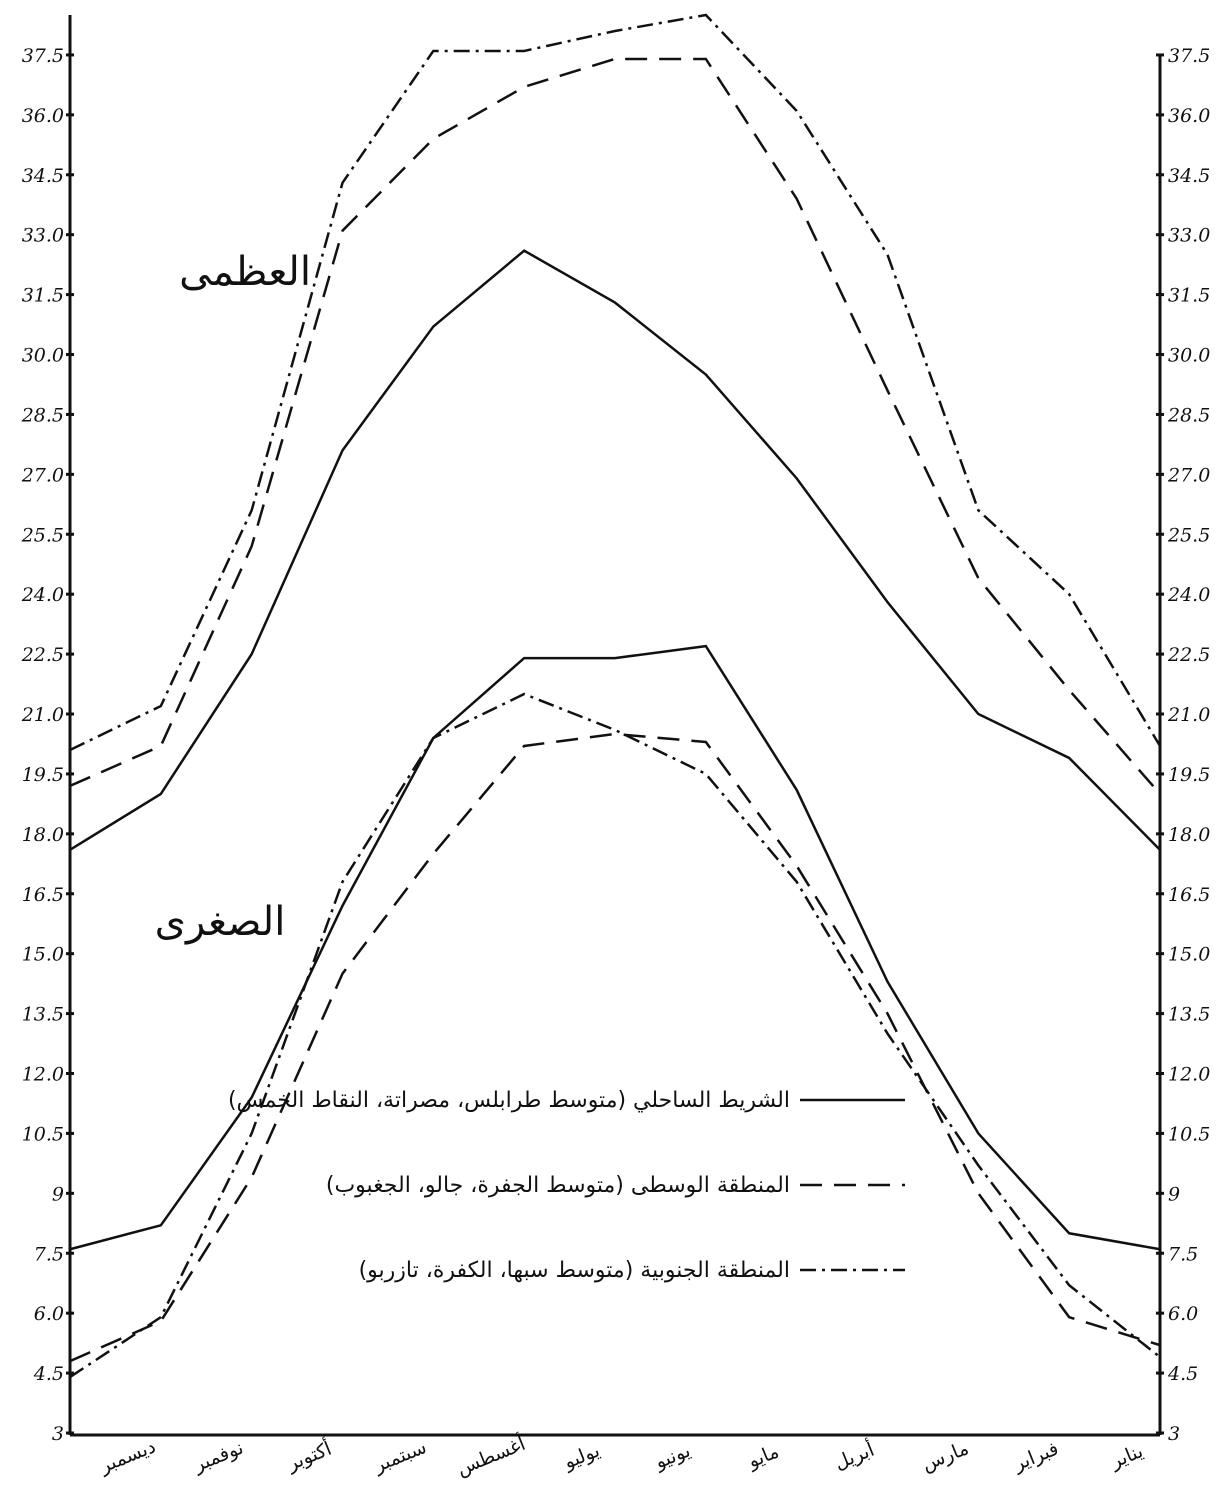 The image size is (1226, 1512). What do you see at coordinates (127, 1456) in the screenshot?
I see `x-tick-label: ديسمبر` at bounding box center [127, 1456].